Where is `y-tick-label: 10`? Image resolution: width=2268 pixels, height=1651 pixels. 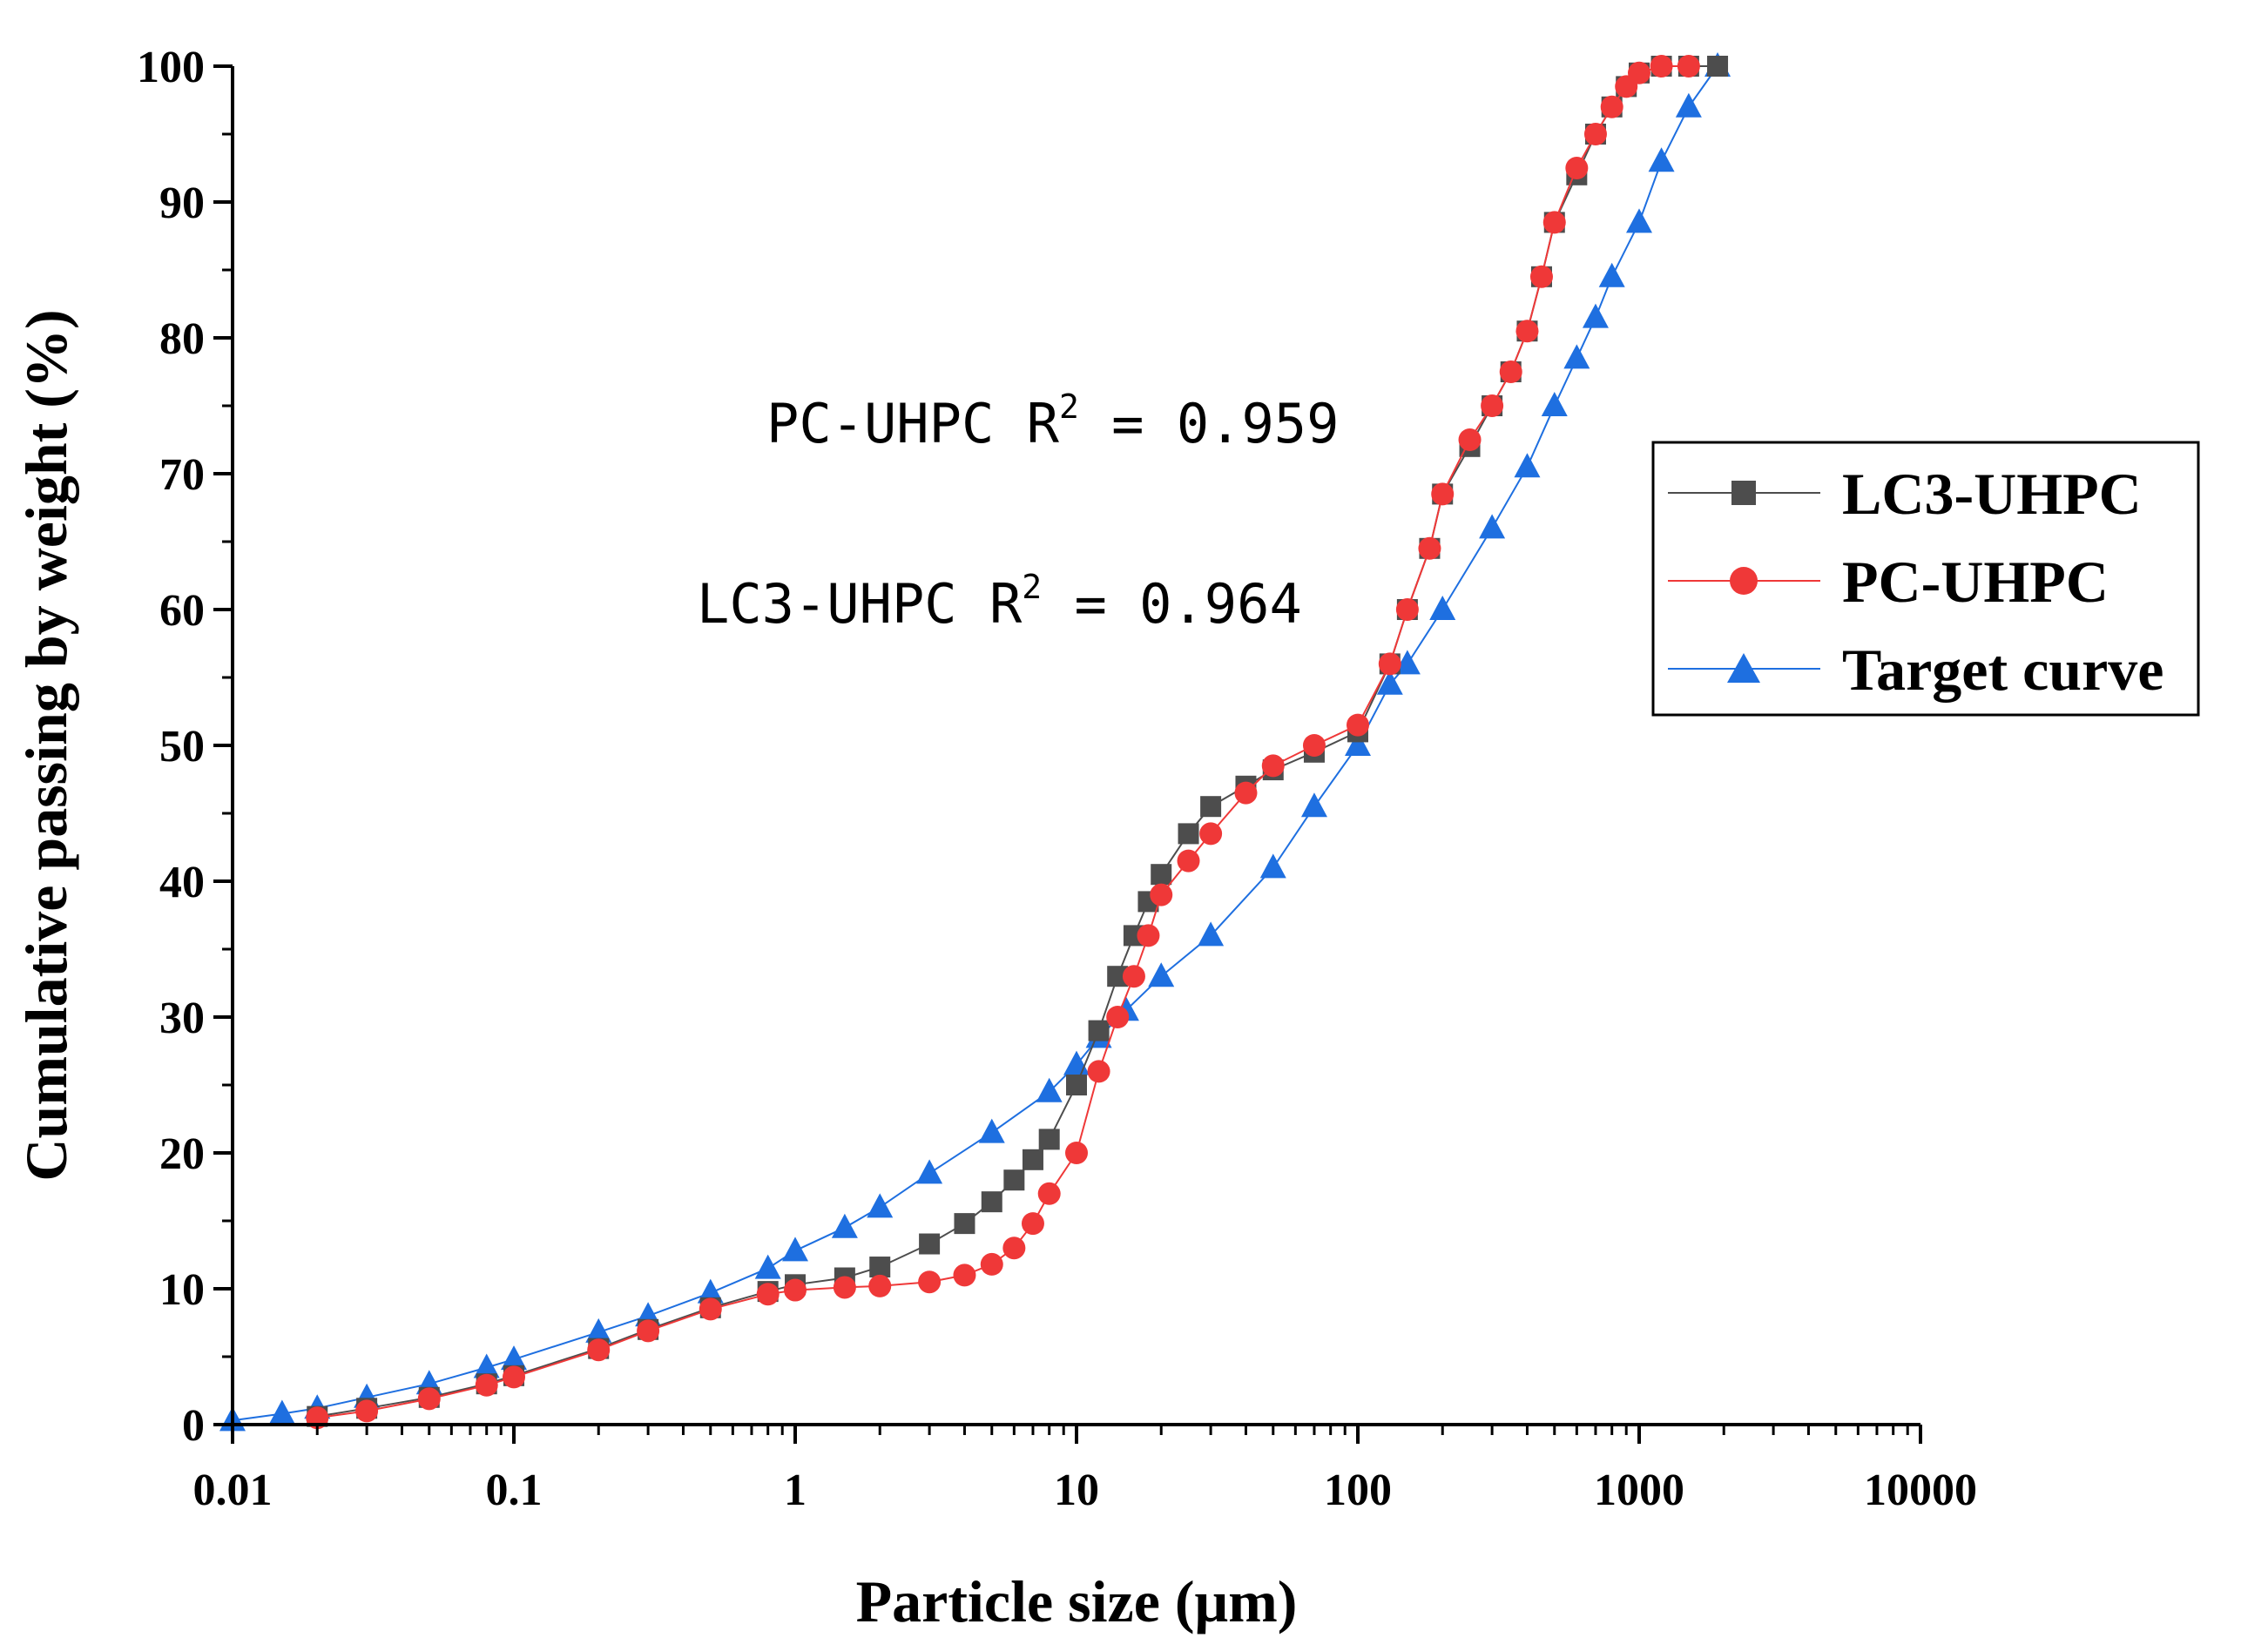 y-tick-label: 10 is located at coordinates (182, 1290).